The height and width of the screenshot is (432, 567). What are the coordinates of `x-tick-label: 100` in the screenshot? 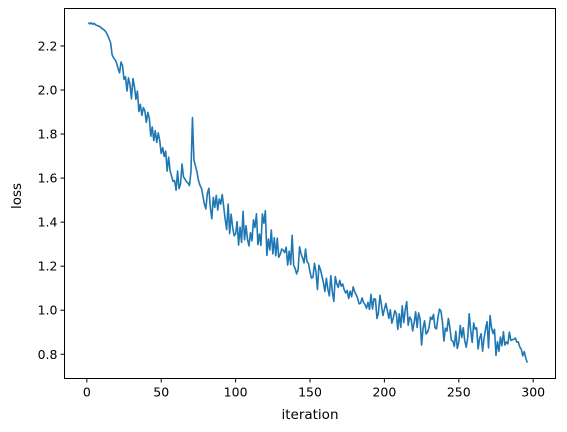 It's located at (236, 392).